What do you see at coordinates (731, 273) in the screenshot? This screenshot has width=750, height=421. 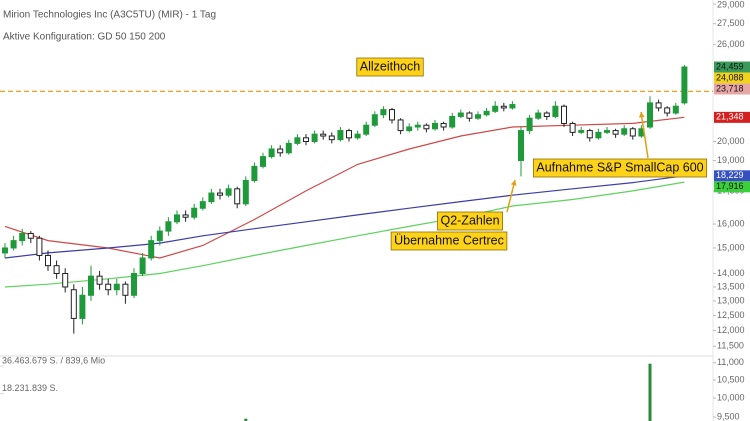 I see `y-tick-label: 14,000` at bounding box center [731, 273].